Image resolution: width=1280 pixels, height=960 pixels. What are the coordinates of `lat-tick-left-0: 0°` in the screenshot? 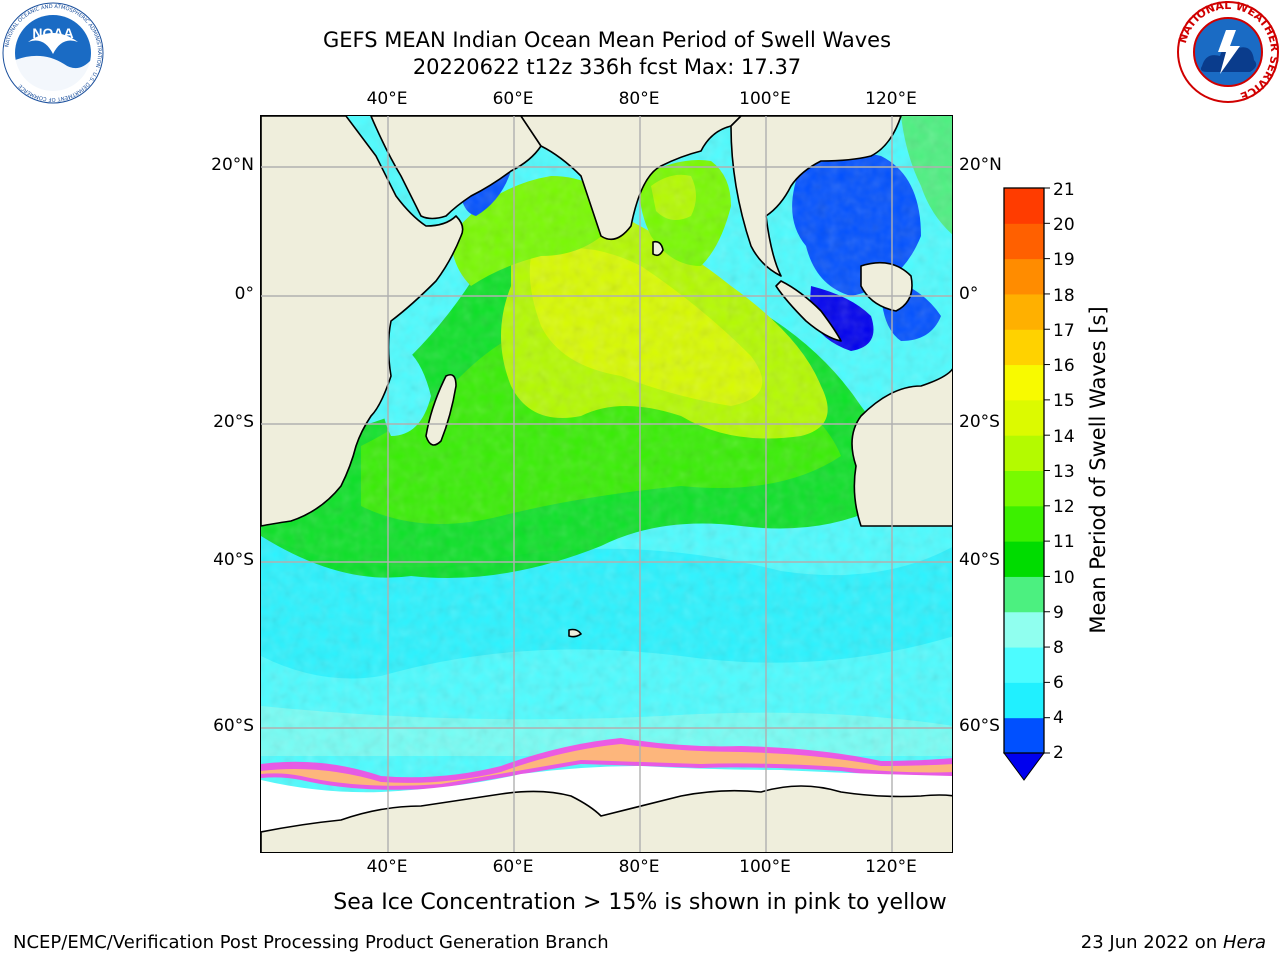 It's located at (244, 294).